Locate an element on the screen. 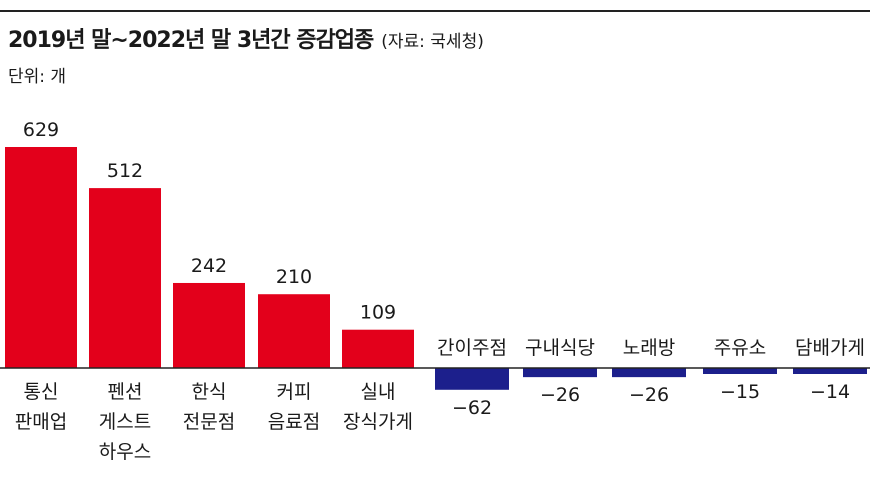 The width and height of the screenshot is (870, 494). value-label: 210 is located at coordinates (294, 277).